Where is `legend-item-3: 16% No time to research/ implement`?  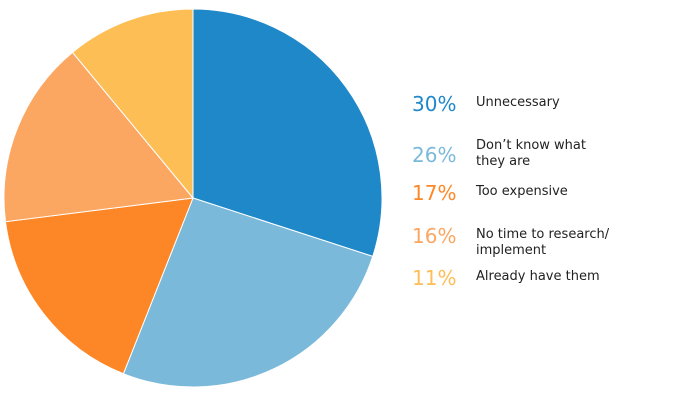
legend-item-3: 16% No time to research/ implement is located at coordinates (519, 242).